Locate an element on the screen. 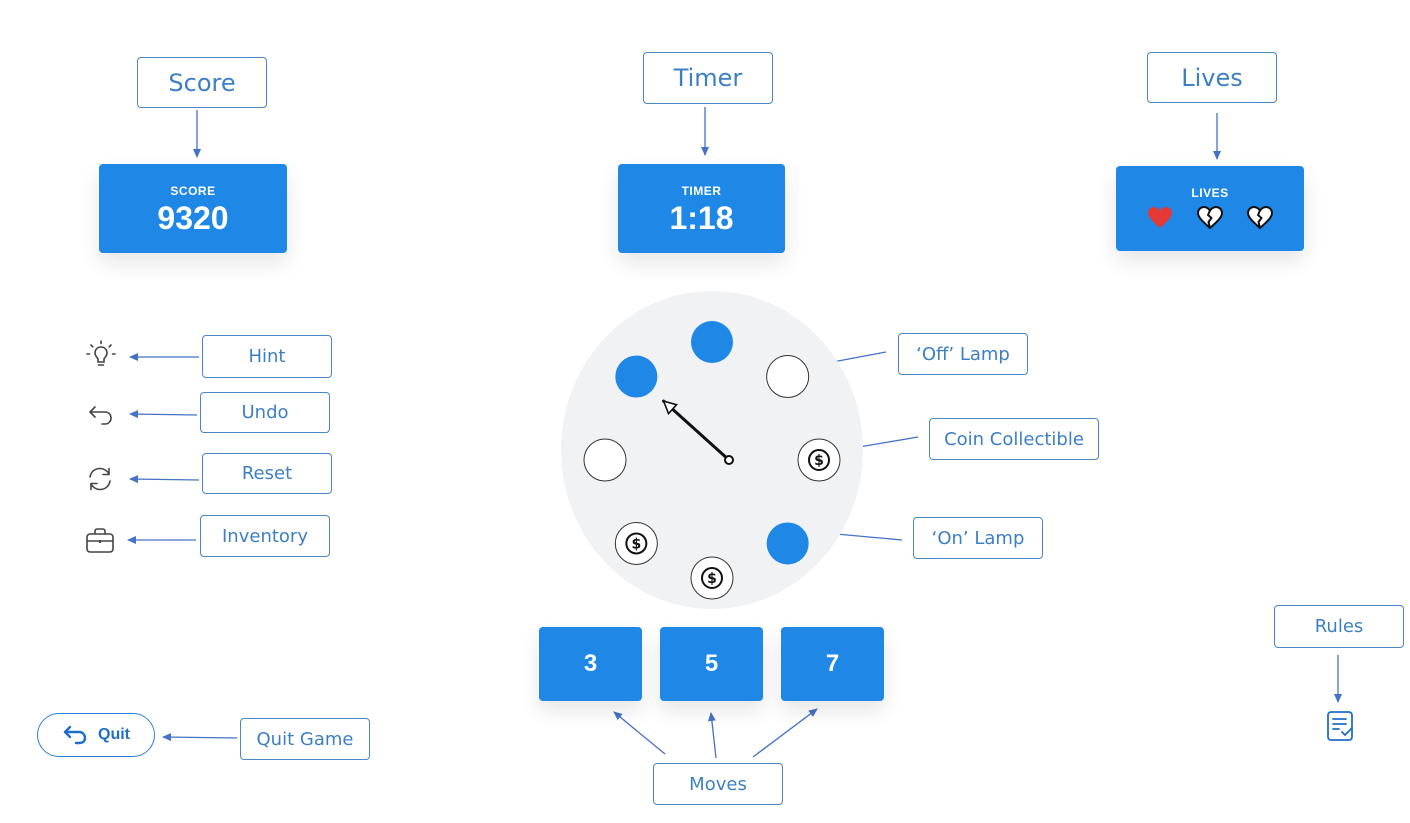  annotation-moves: Moves is located at coordinates (718, 784).